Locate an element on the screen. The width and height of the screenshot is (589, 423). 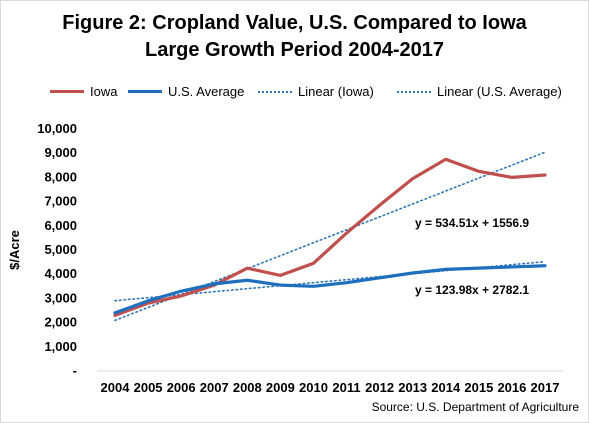
y-tick-label: 3,000 is located at coordinates (60, 297).